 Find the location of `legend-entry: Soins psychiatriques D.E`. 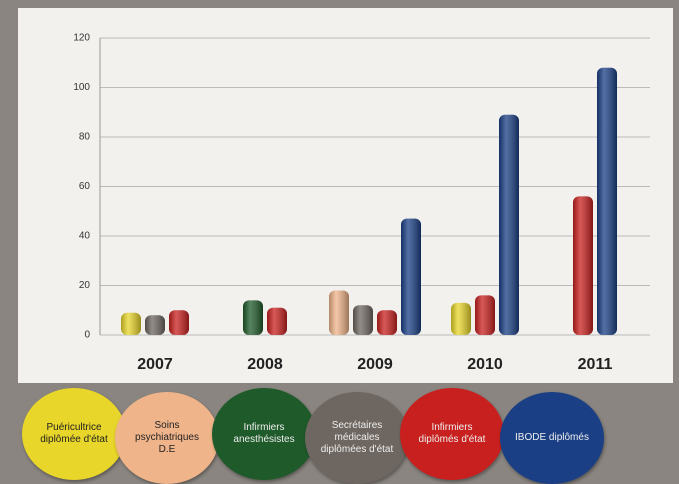

legend-entry: Soins psychiatriques D.E is located at coordinates (167, 438).